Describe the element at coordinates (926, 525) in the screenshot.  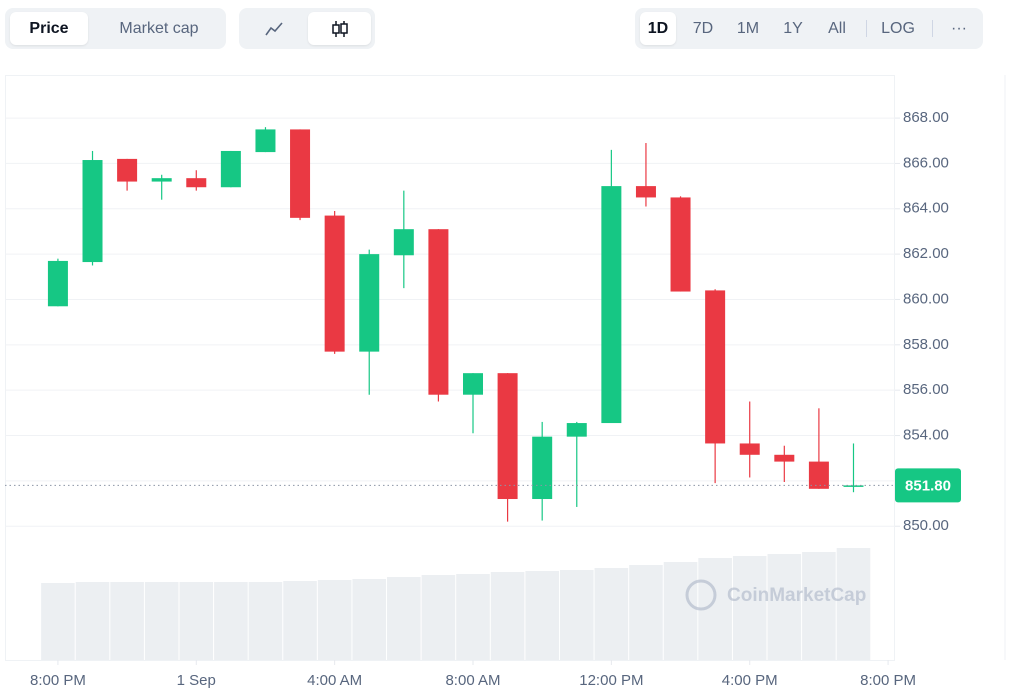
I see `y-tick-label: 850.00` at that location.